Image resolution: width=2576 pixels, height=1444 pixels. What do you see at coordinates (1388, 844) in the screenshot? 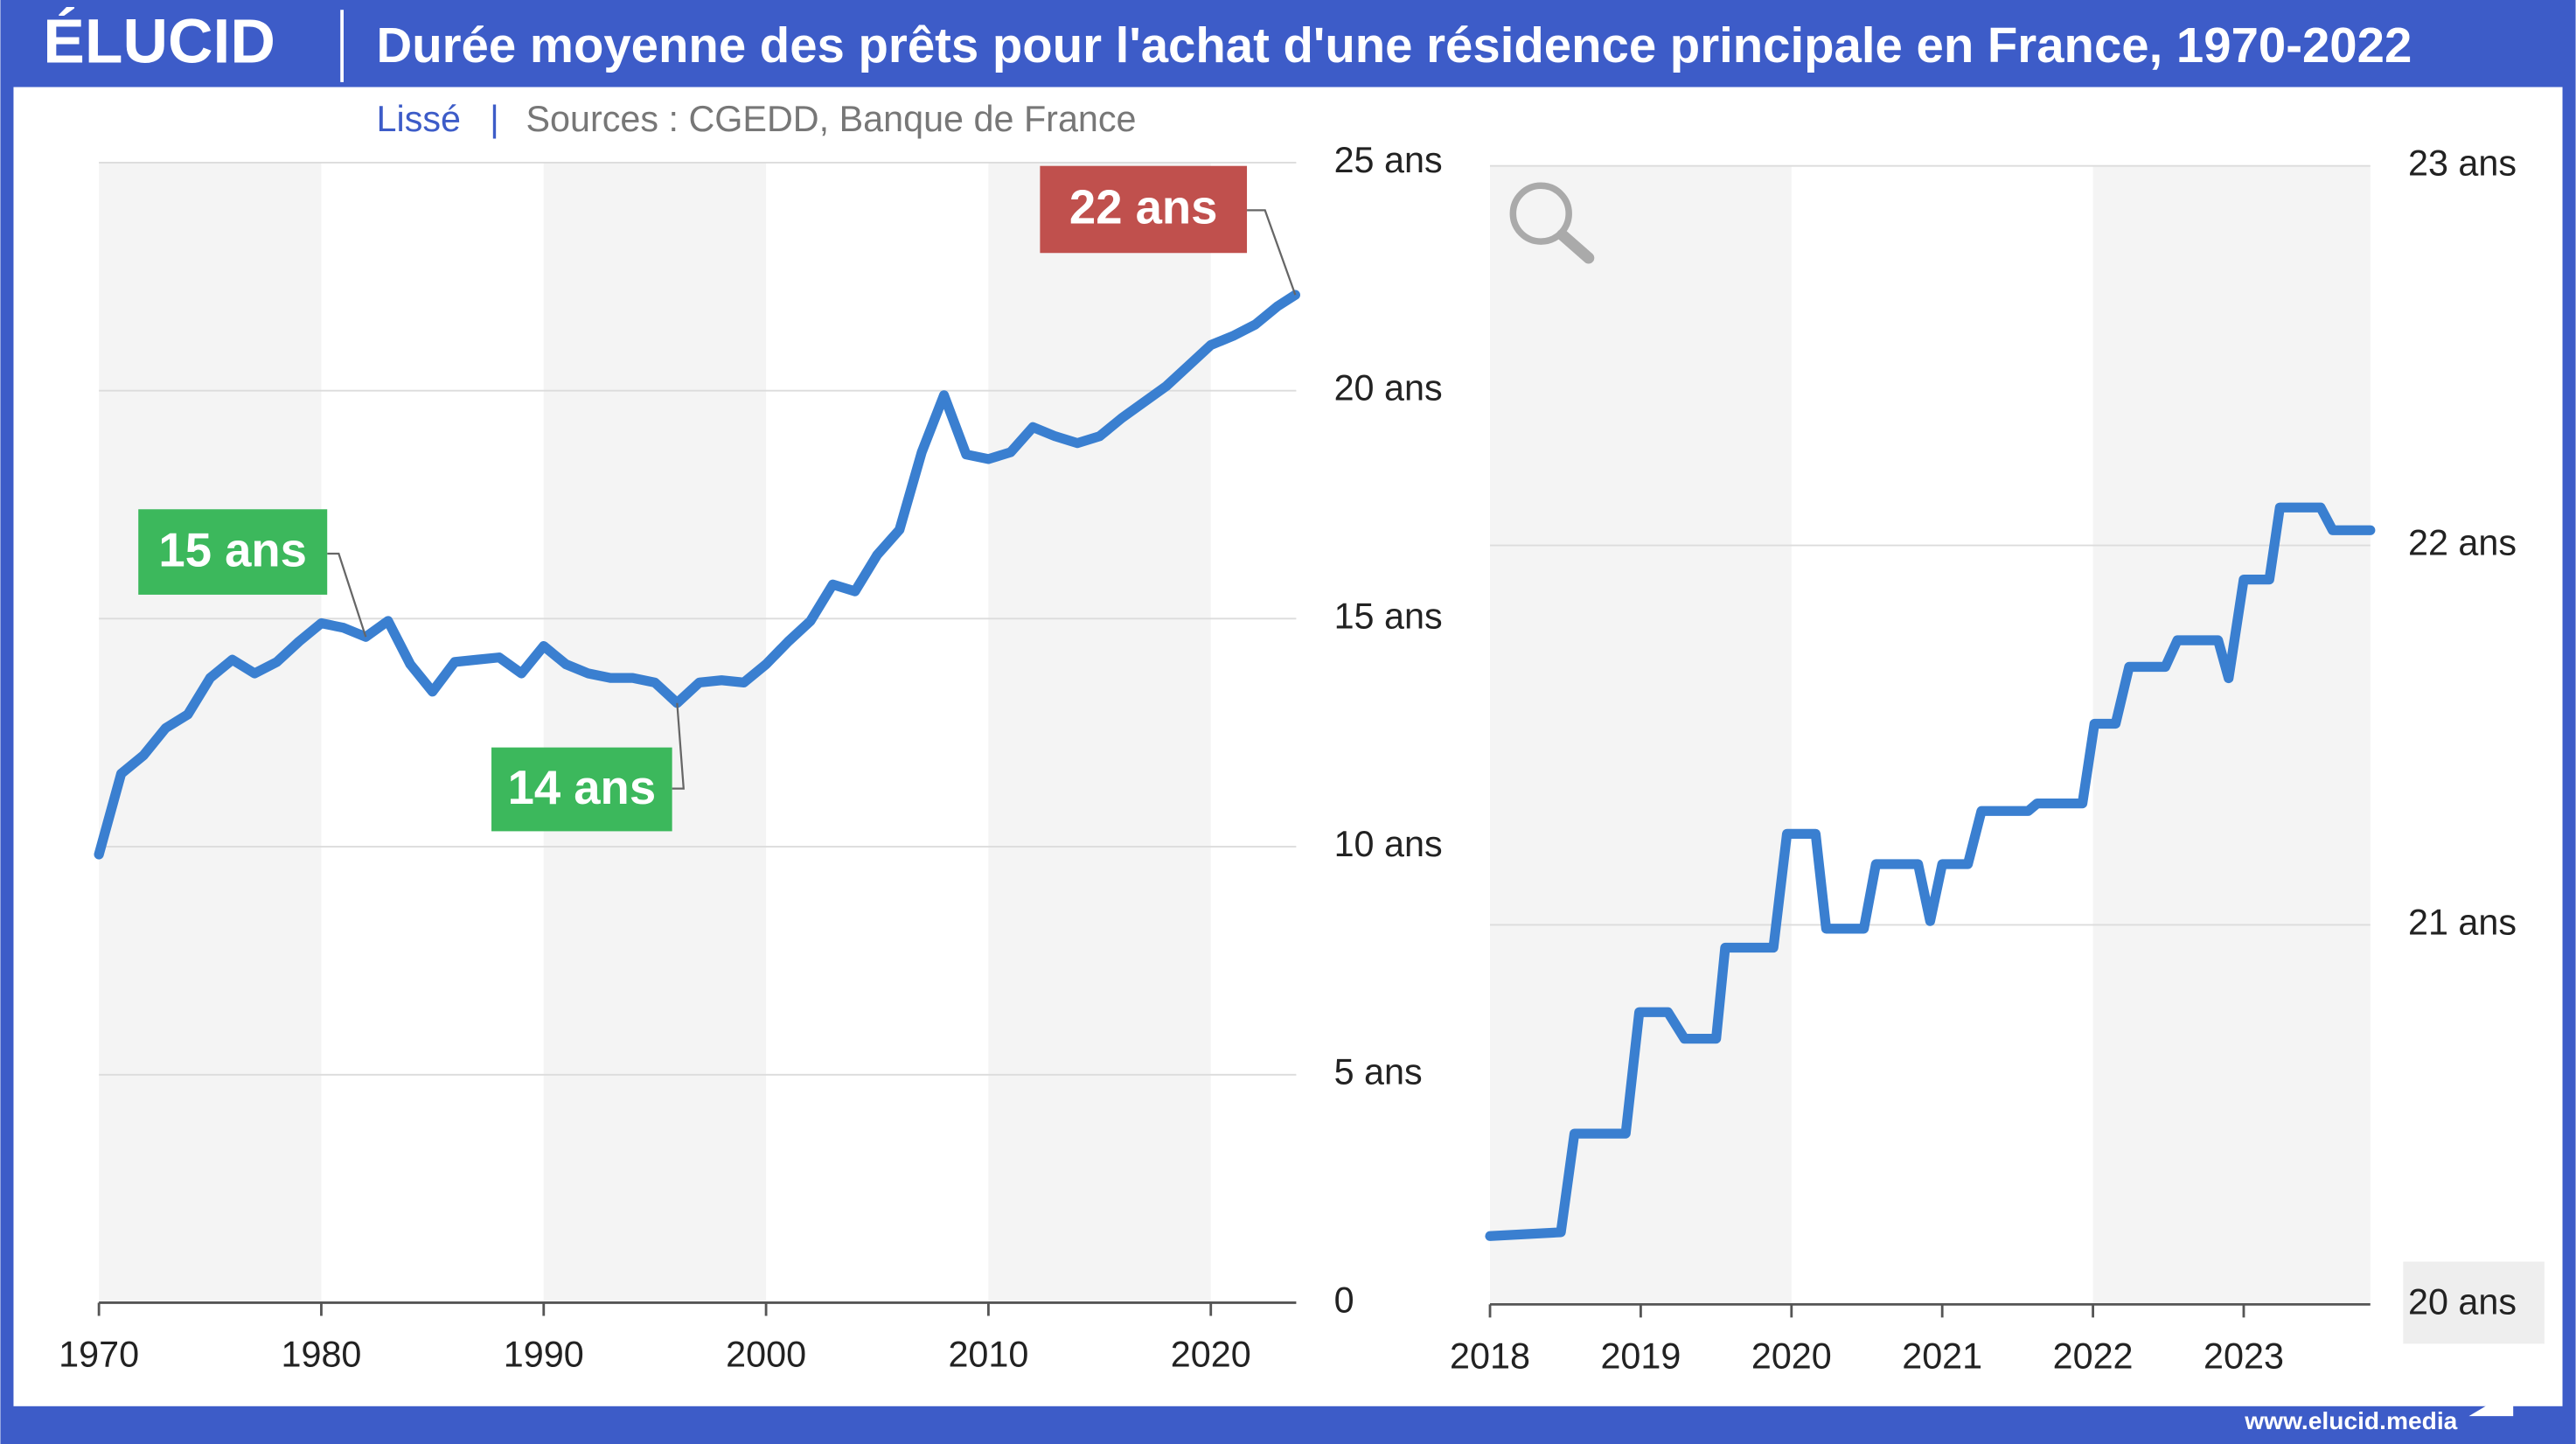
I see `y-tick-label: 10 ans` at bounding box center [1388, 844].